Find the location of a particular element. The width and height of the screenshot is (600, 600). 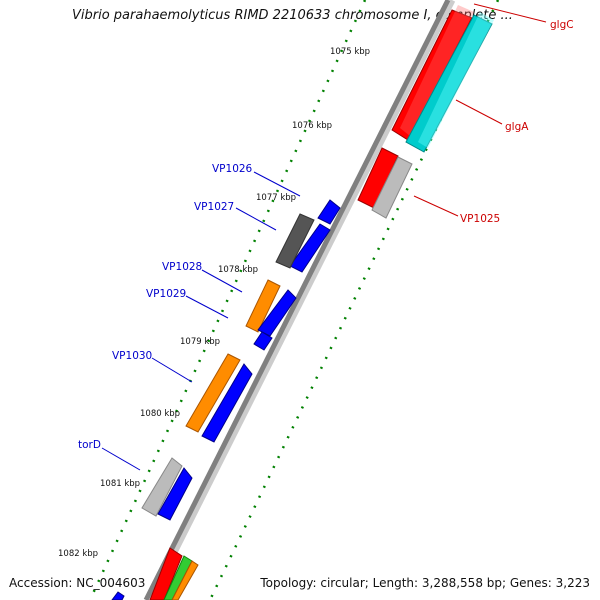

leader-VP1028 is located at coordinates (222, 281).